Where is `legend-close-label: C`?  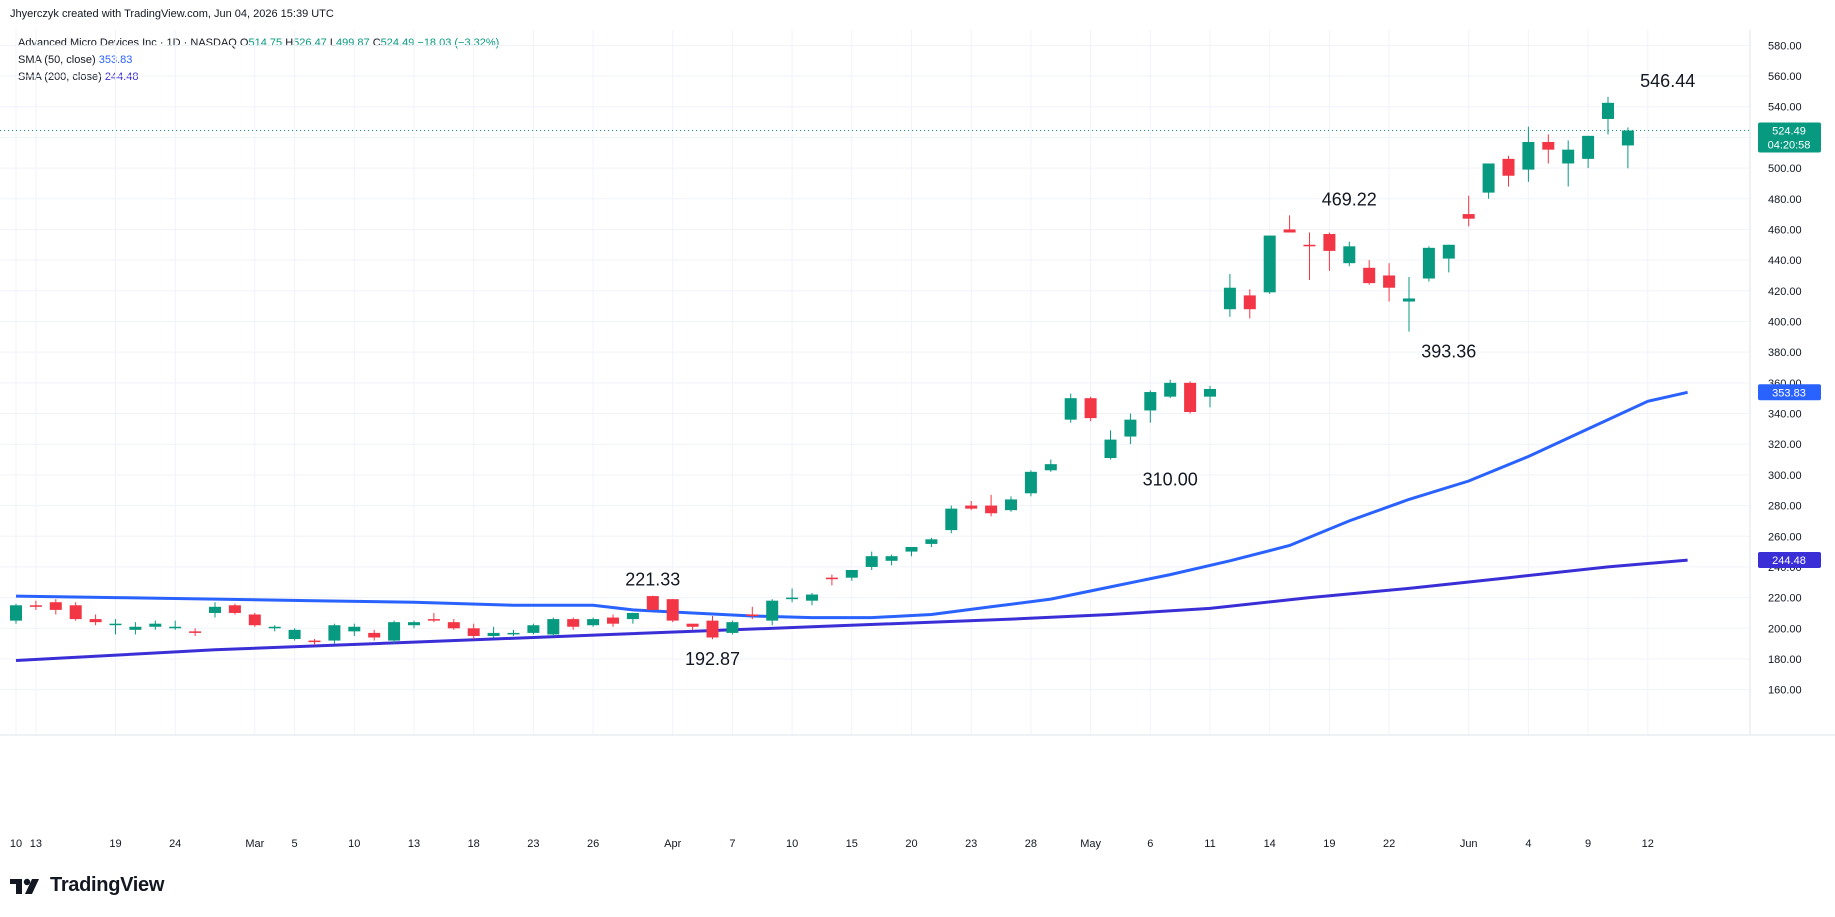
legend-close-label: C is located at coordinates (376, 43).